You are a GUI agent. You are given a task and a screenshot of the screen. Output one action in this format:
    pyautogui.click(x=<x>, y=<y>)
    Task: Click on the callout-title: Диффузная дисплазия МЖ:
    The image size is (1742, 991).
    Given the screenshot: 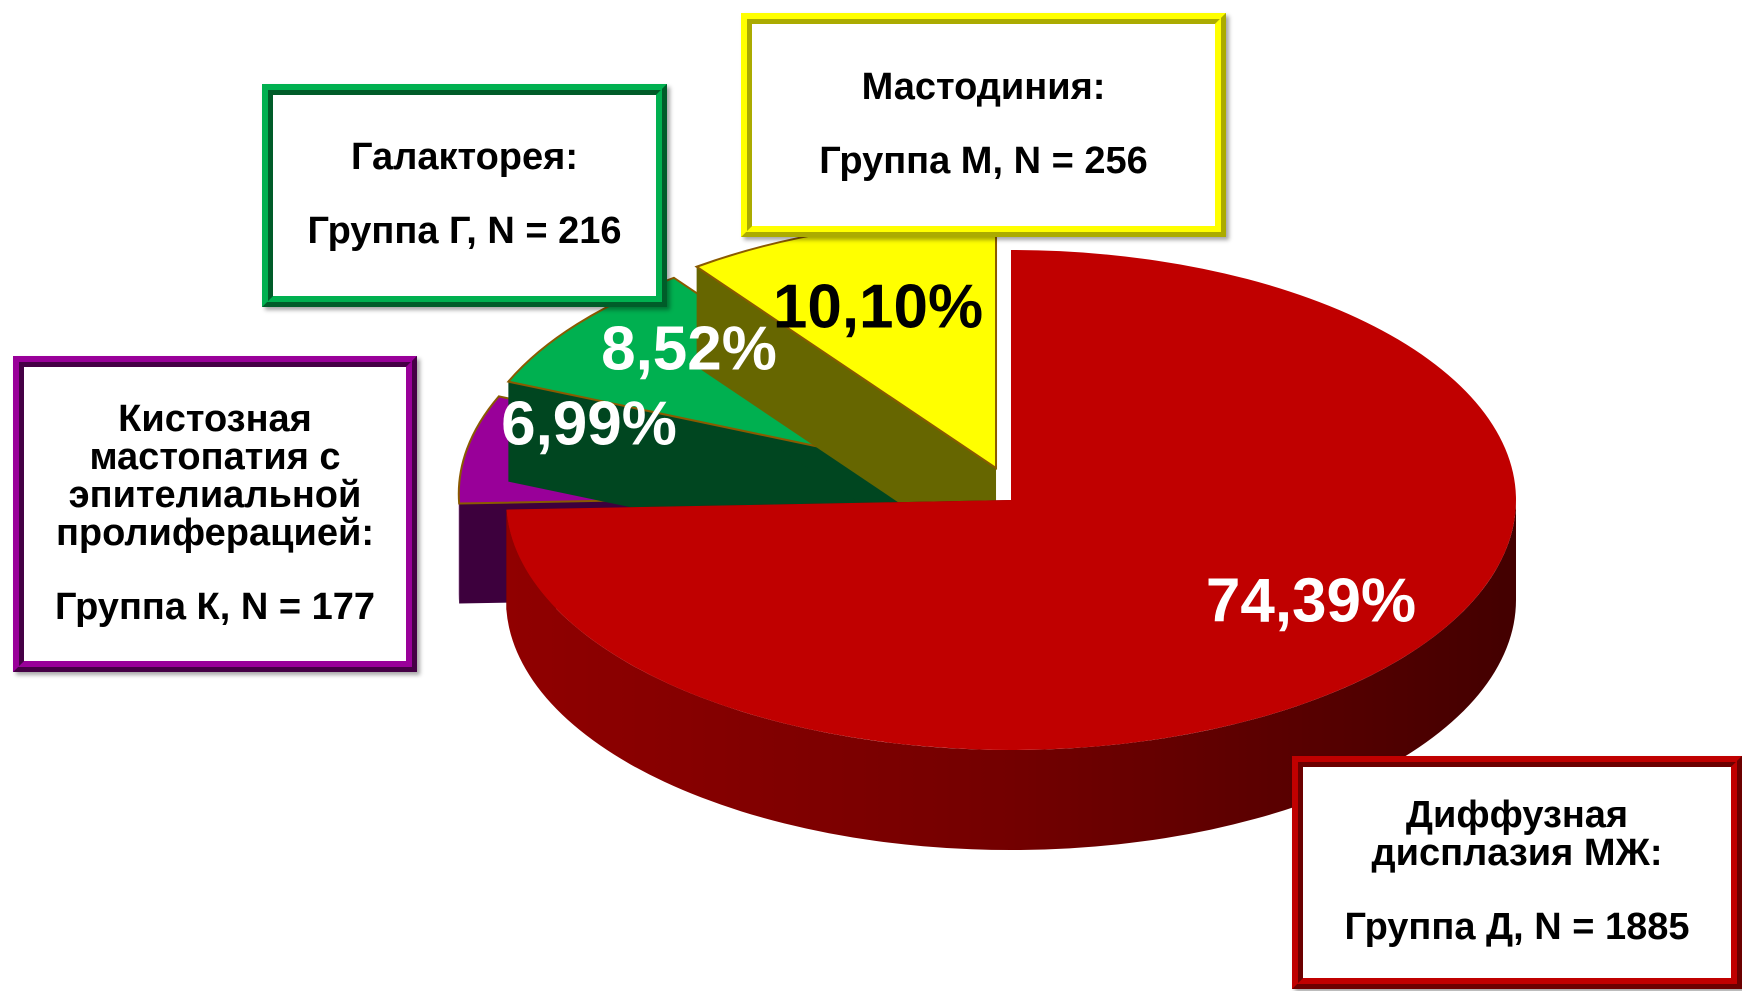 What is the action you would take?
    pyautogui.click(x=1517, y=834)
    